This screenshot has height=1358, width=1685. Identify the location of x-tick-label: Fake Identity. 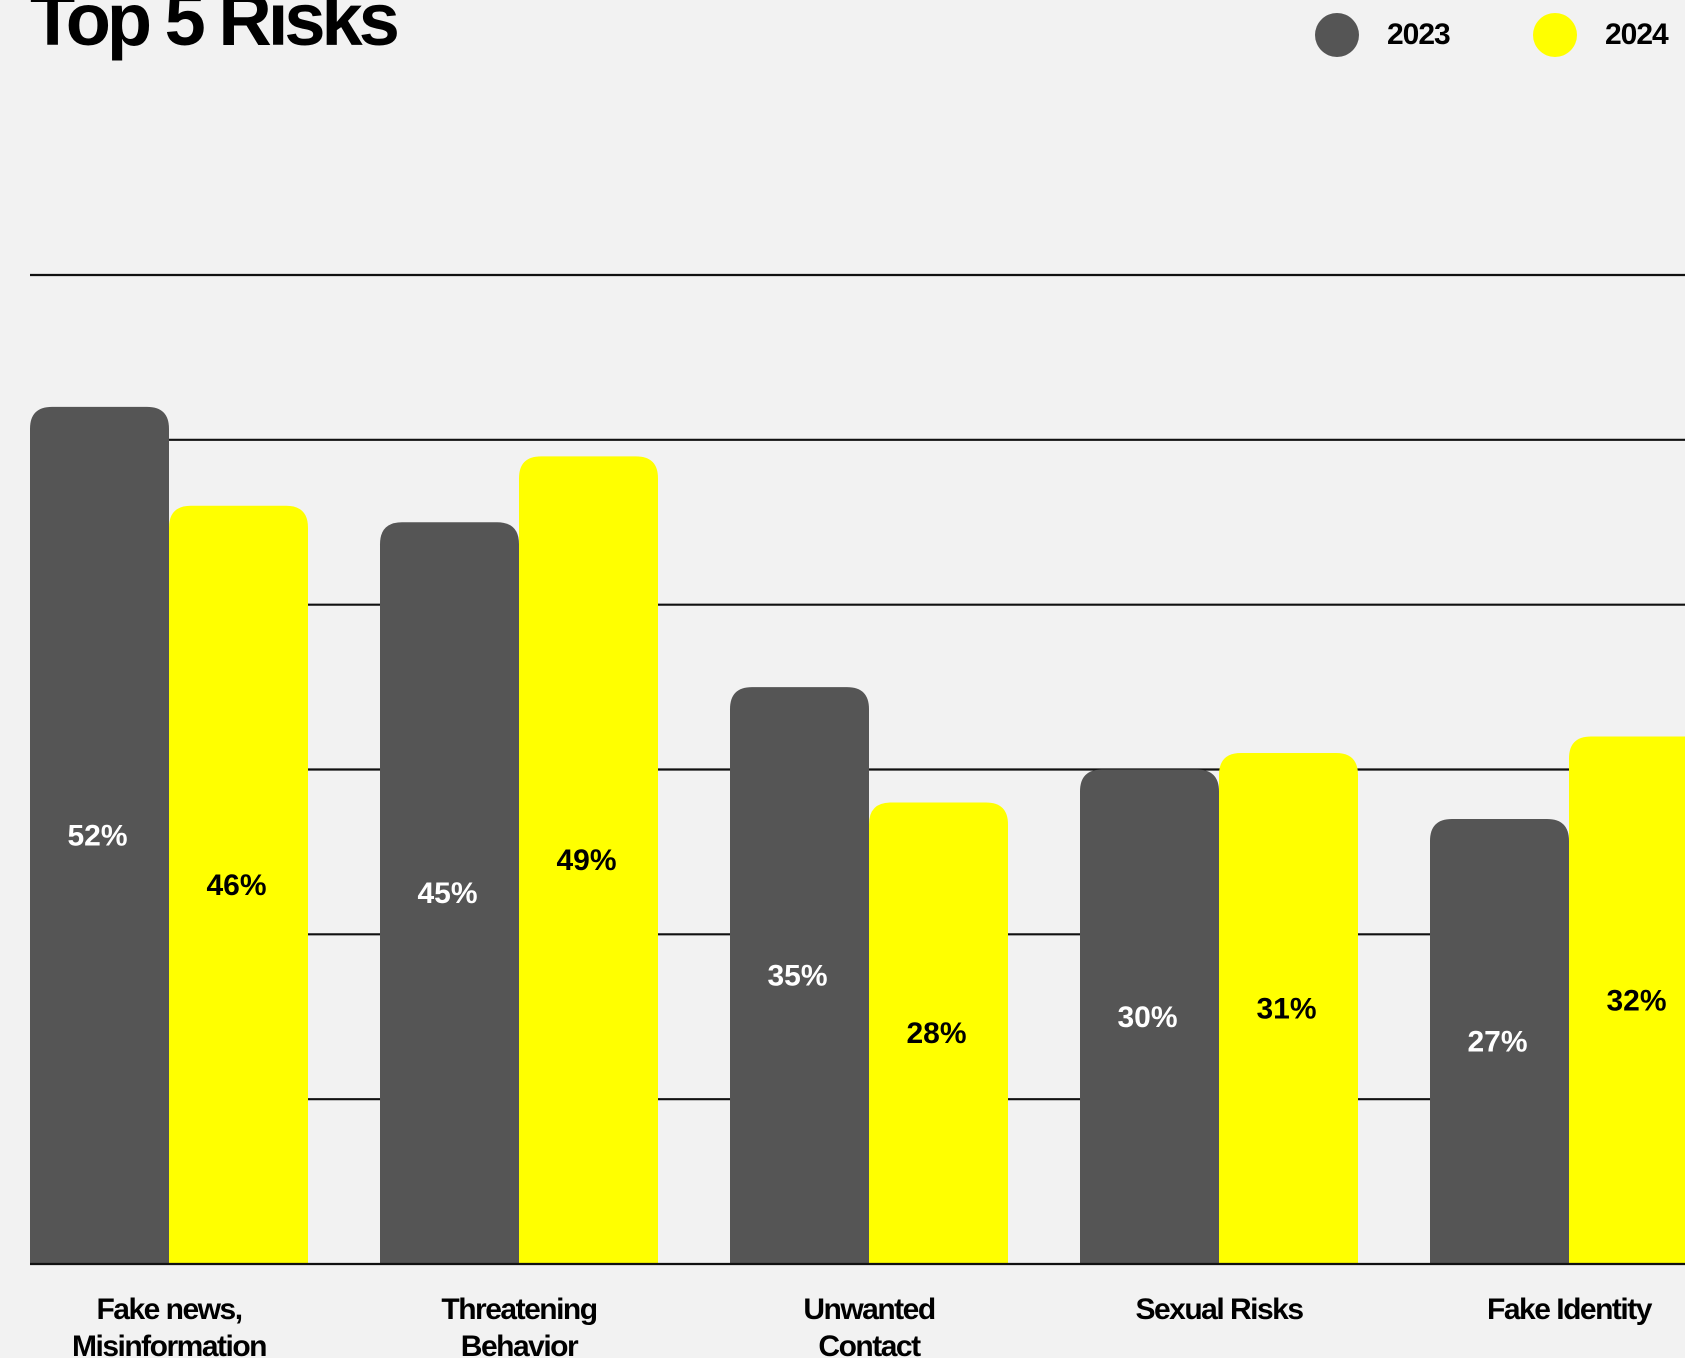
(1570, 1309).